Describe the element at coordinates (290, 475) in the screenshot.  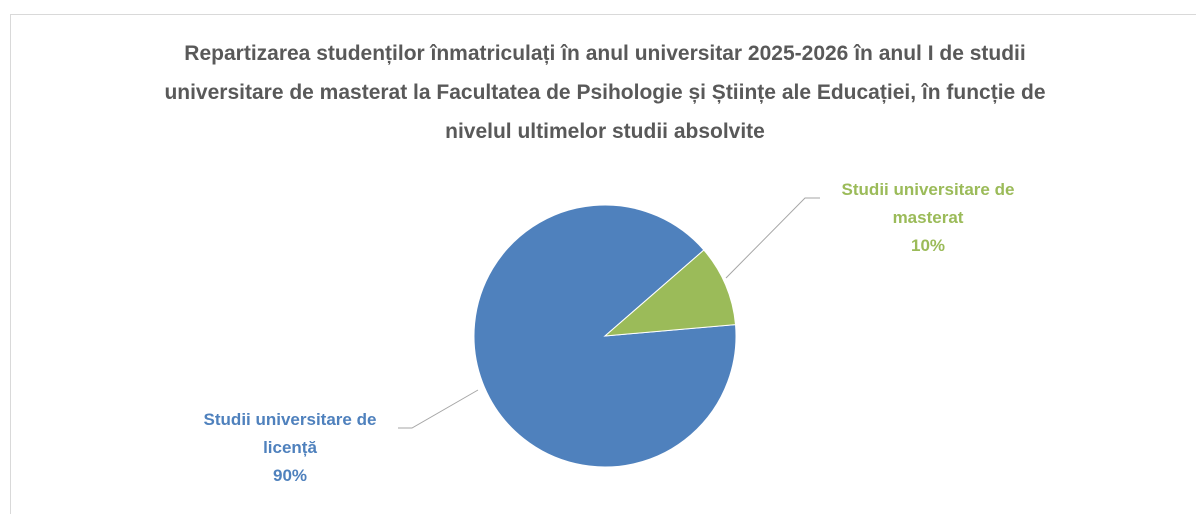
I see `value-label: 90%` at that location.